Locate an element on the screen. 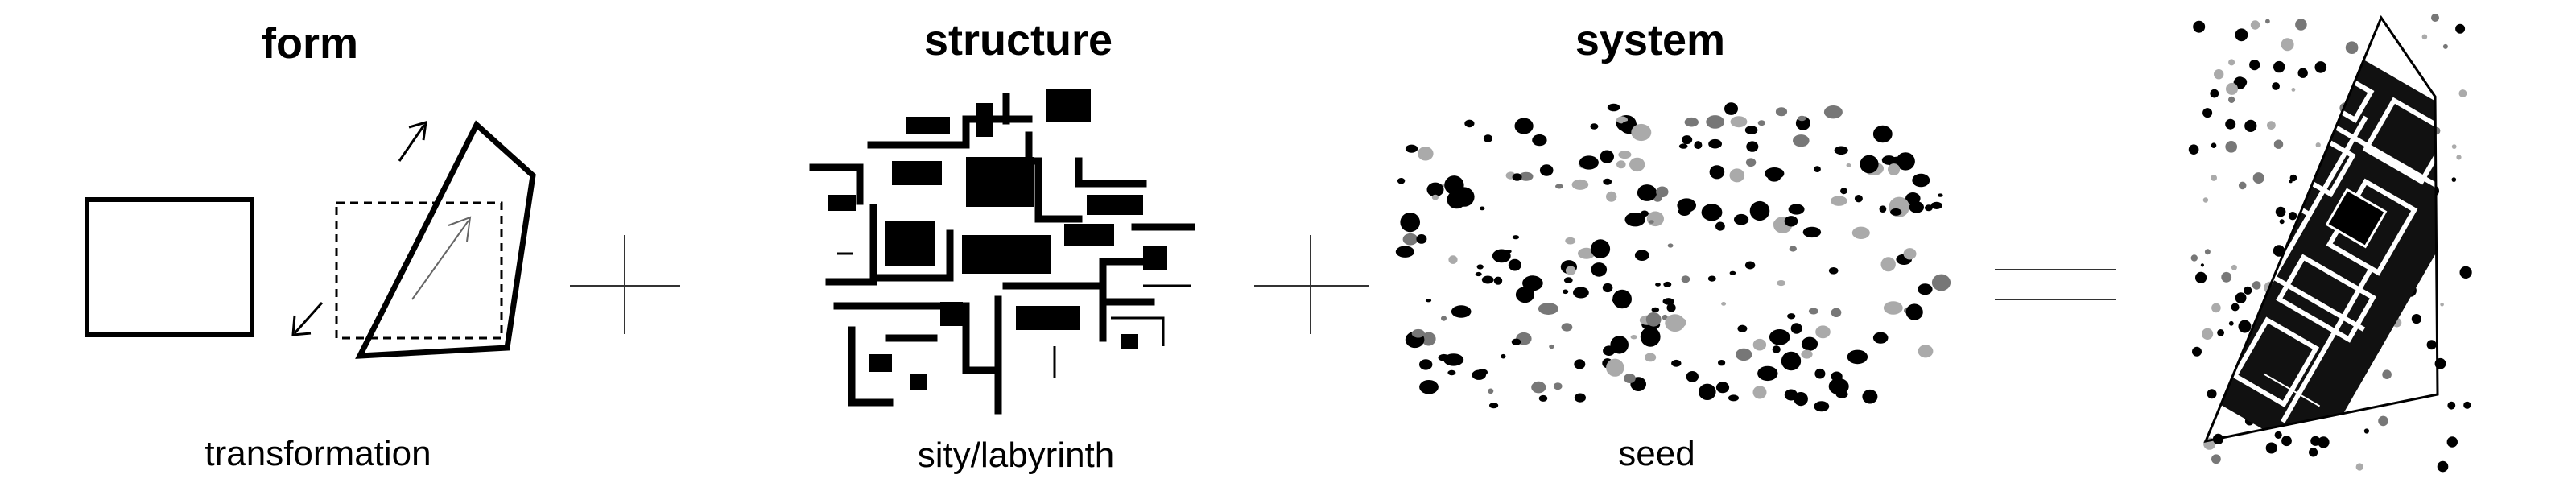  panel-caption-system: seed is located at coordinates (1656, 453).